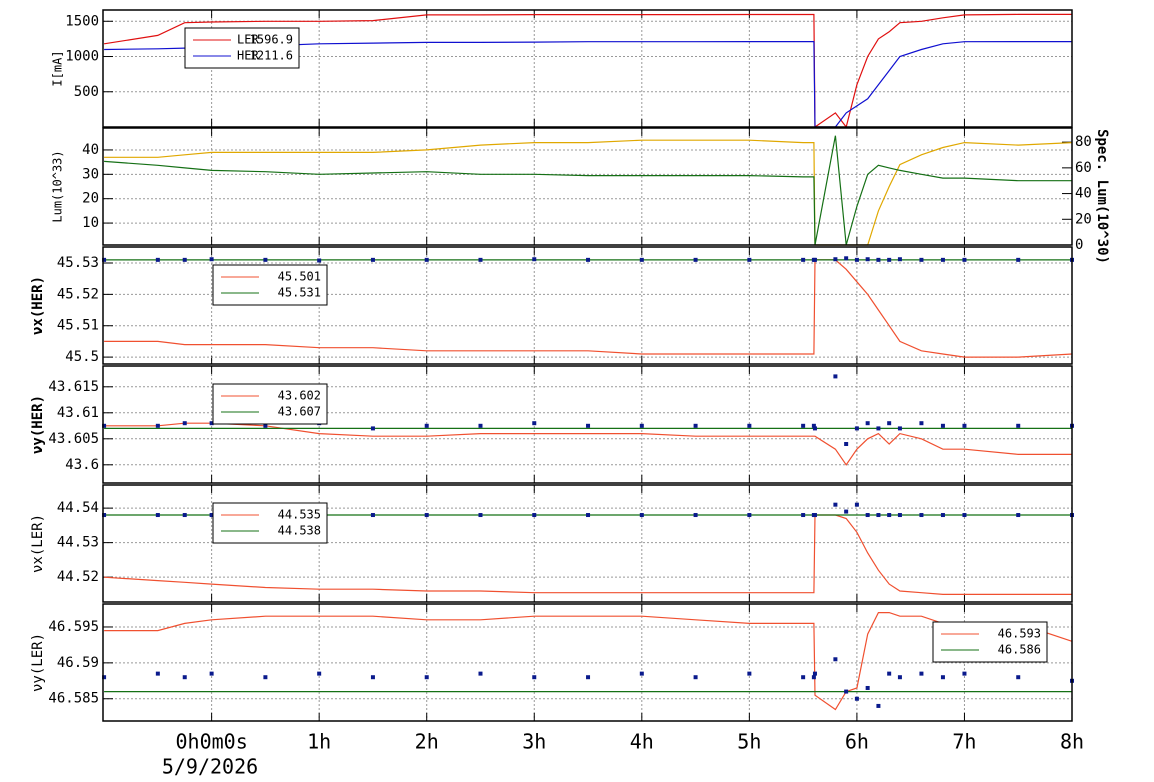 The width and height of the screenshot is (1154, 782). Describe the element at coordinates (73, 699) in the screenshot. I see `y-tick-label: 46.585` at that location.